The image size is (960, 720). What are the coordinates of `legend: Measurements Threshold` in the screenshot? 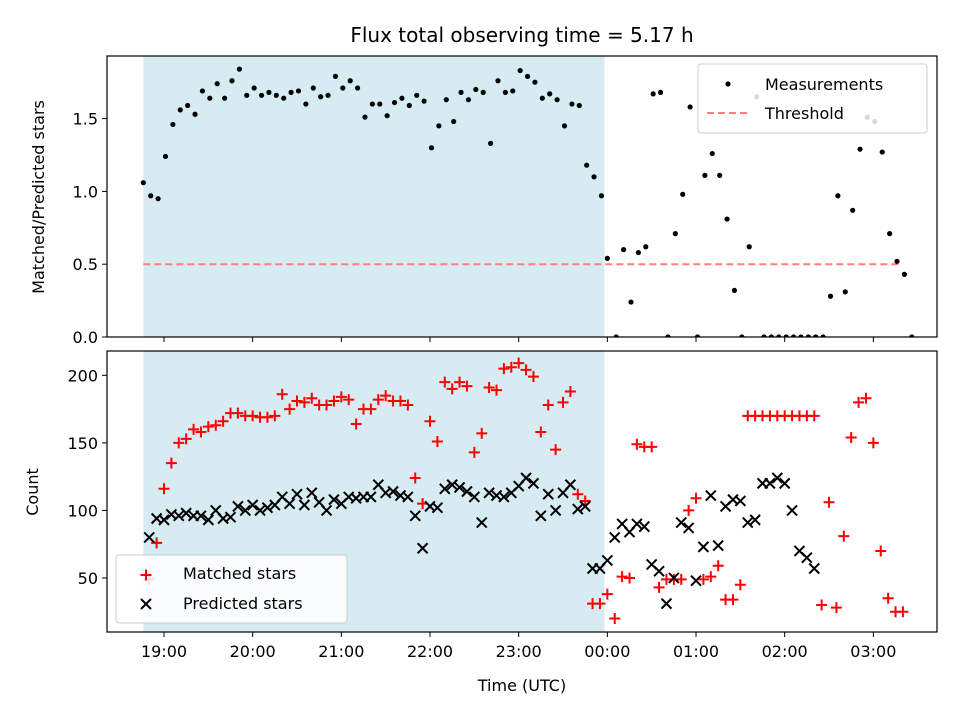 It's located at (812, 98).